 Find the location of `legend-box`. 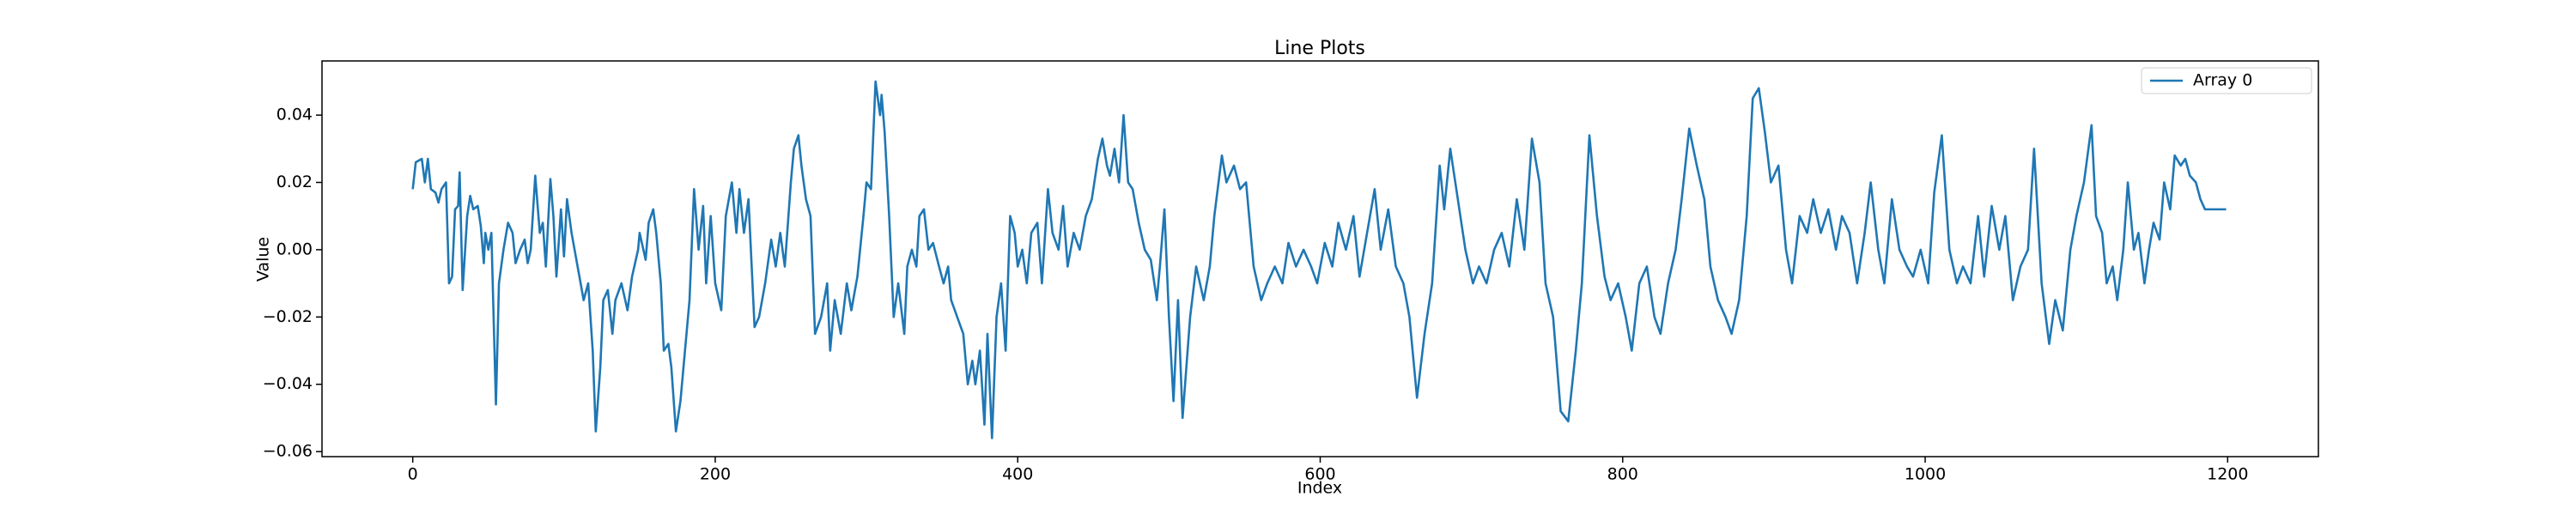

legend-box is located at coordinates (2226, 80).